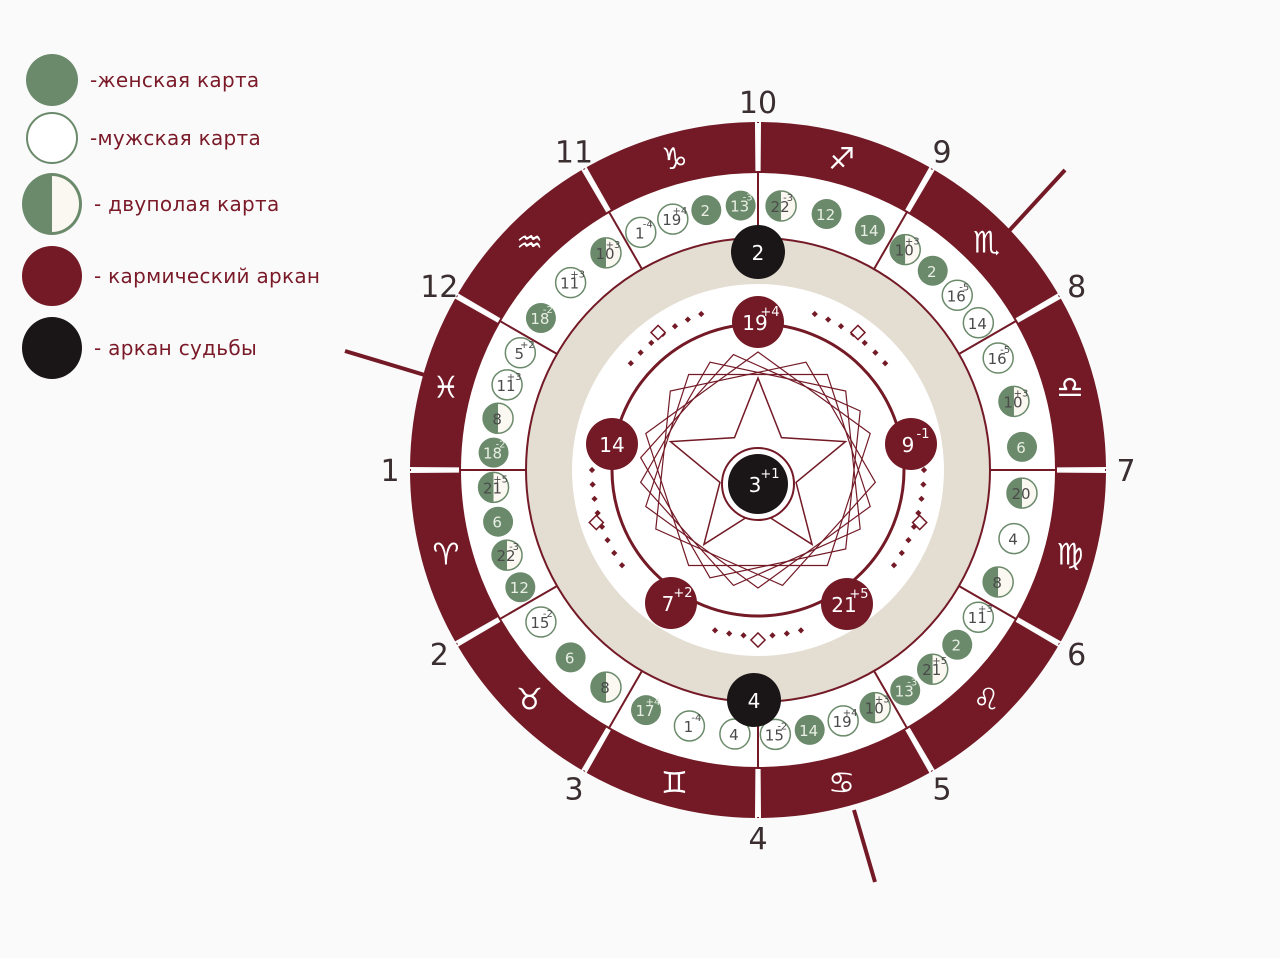  I want to click on card-sector-11-12-0: 10+3, so click(606, 253).